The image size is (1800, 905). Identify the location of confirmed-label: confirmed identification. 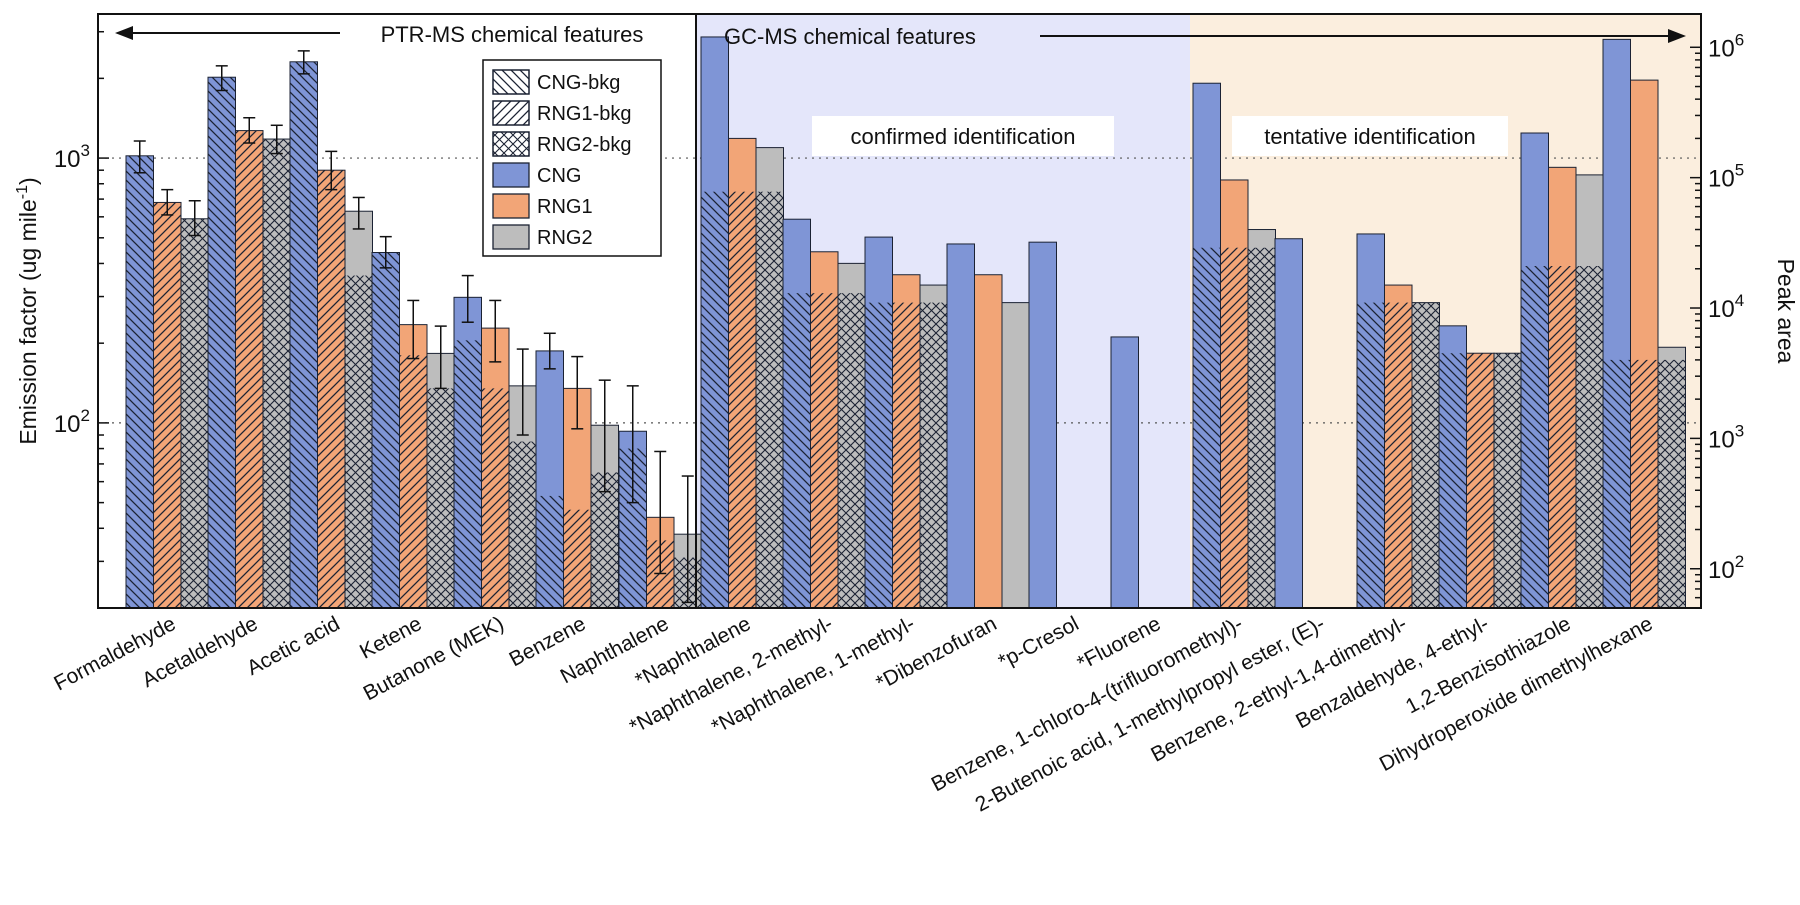
(962, 136).